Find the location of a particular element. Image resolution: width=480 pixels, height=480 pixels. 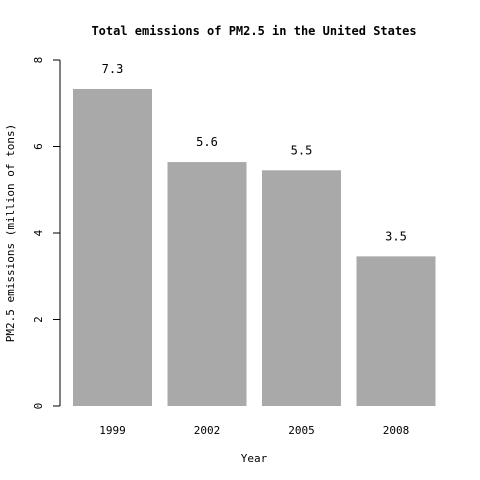

value-label-1999: 7.3 is located at coordinates (113, 69).